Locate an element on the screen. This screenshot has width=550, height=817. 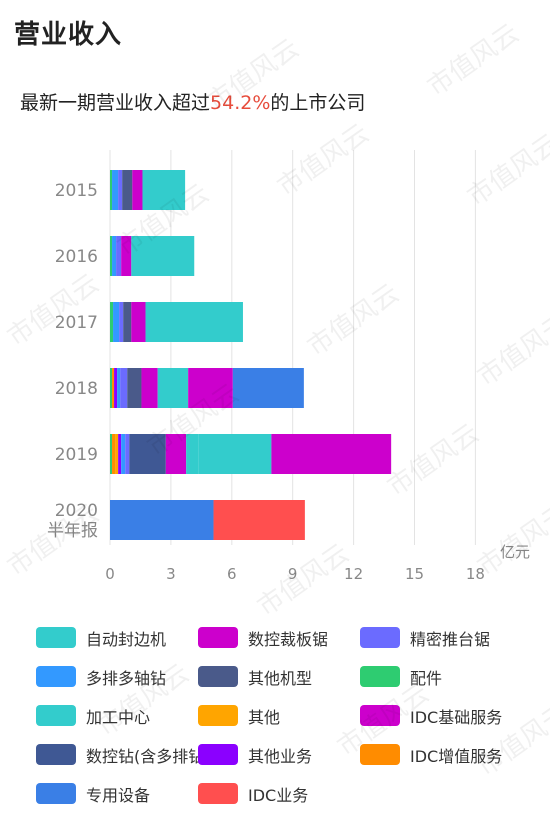
legend-item: 数控钻(含多排钻) is located at coordinates (123, 755).